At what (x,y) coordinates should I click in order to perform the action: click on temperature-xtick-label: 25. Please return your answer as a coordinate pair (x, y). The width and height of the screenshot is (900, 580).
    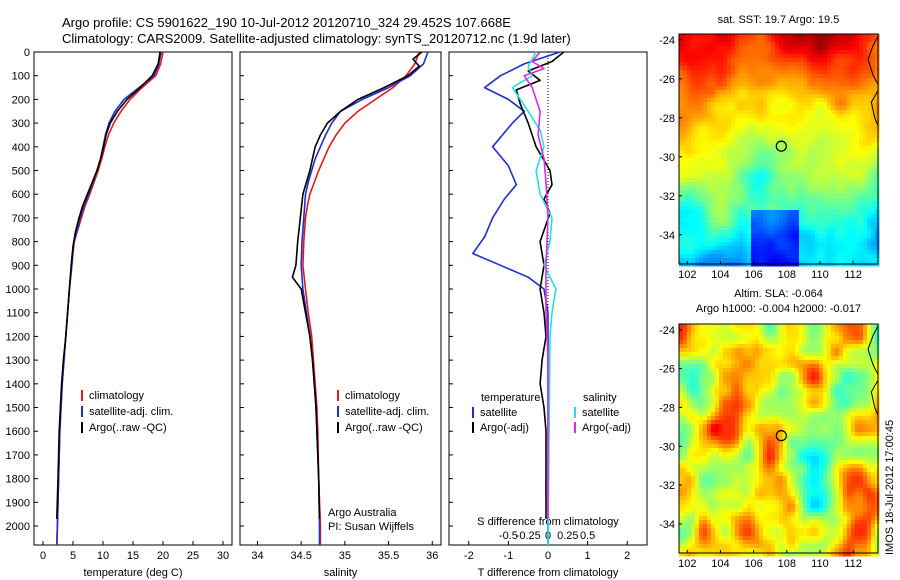
    Looking at the image, I should click on (193, 556).